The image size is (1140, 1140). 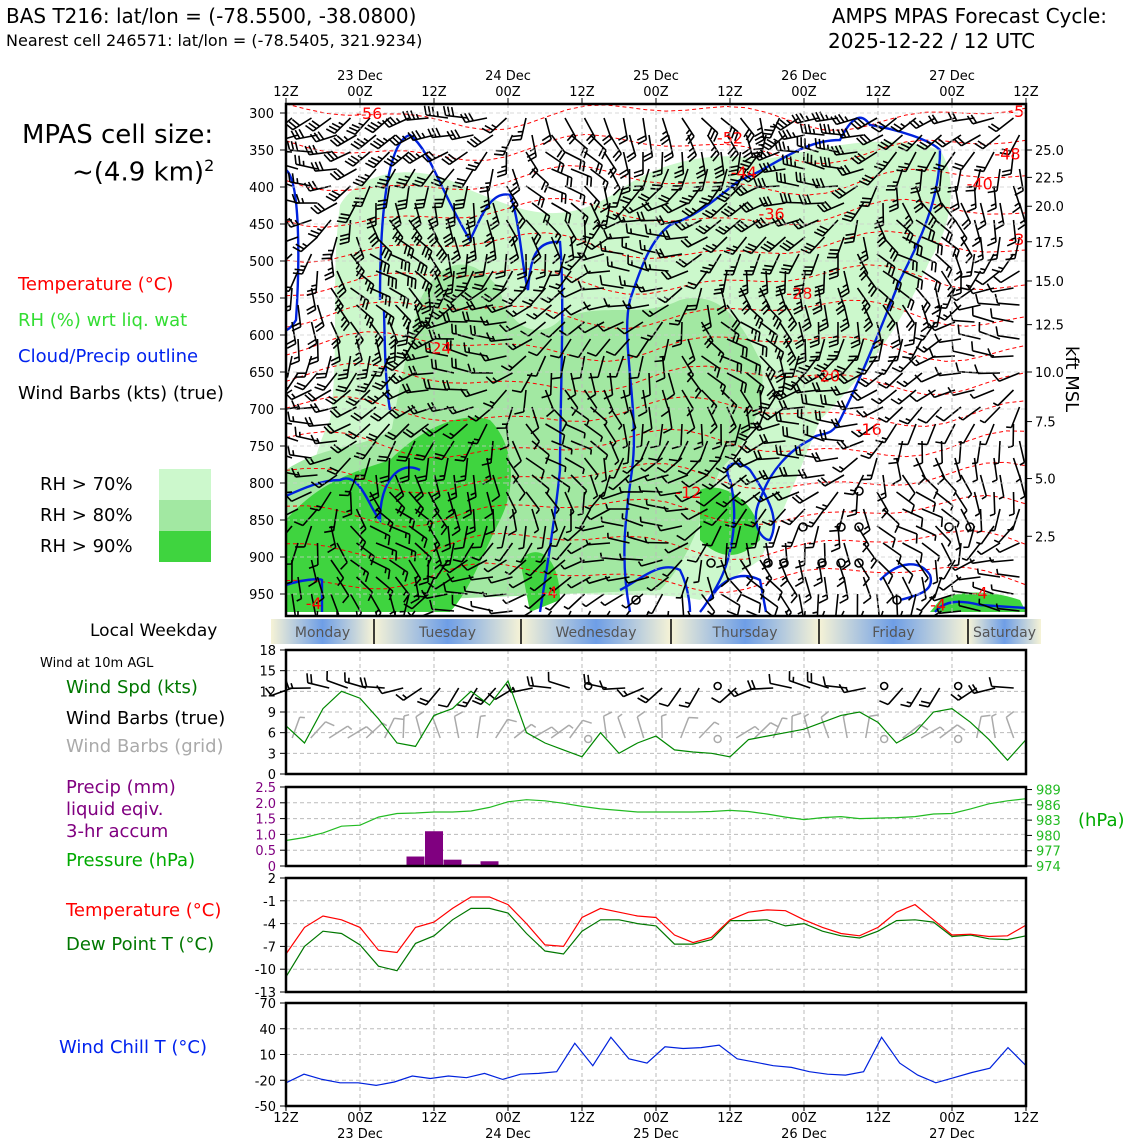 I want to click on wind-speed-line, so click(x=656, y=720).